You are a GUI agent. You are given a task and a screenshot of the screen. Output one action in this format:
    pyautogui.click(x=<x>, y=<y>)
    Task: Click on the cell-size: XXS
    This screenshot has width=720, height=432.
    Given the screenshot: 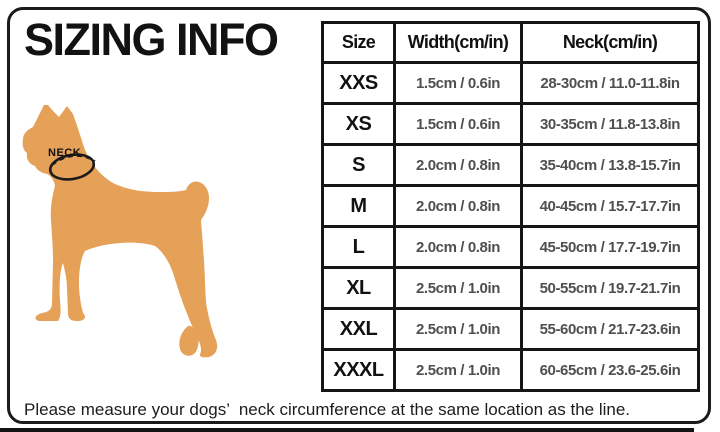 What is the action you would take?
    pyautogui.click(x=358, y=83)
    